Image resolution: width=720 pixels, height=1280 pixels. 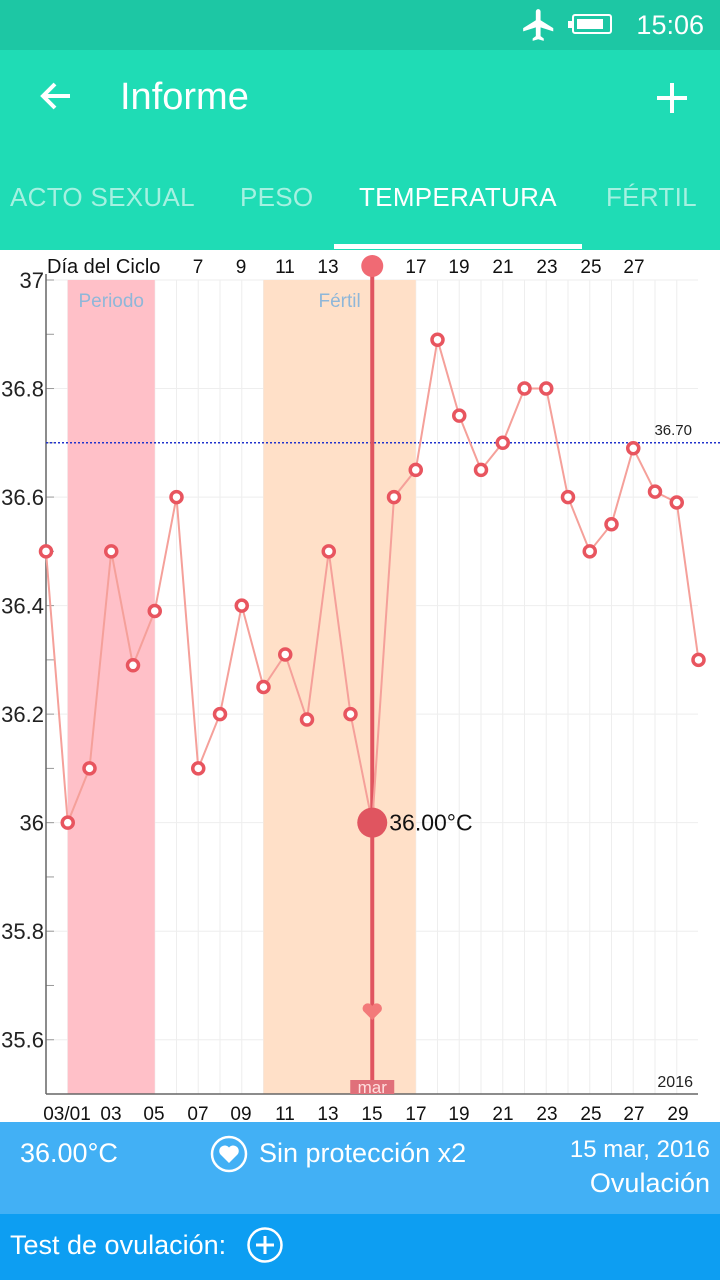 I want to click on fertile-band, so click(x=339, y=687).